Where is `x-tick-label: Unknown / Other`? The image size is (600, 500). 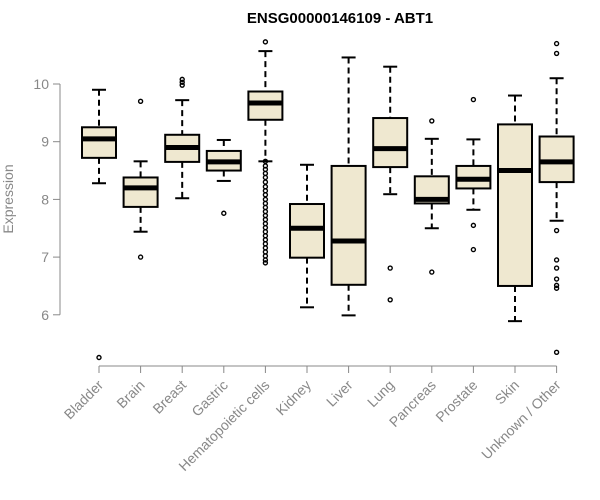
x-tick-label: Unknown / Other is located at coordinates (521, 420).